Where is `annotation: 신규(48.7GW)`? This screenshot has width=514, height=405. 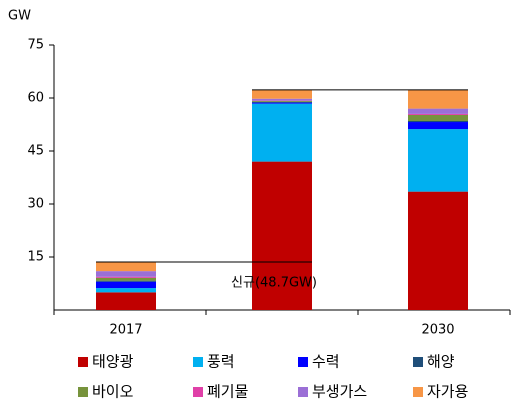 annotation: 신규(48.7GW) is located at coordinates (274, 283).